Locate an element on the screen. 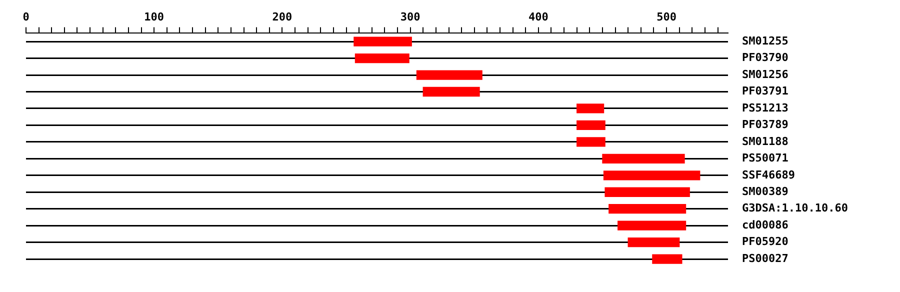 The image size is (900, 292). y-tick-label: PF03789 is located at coordinates (765, 125).